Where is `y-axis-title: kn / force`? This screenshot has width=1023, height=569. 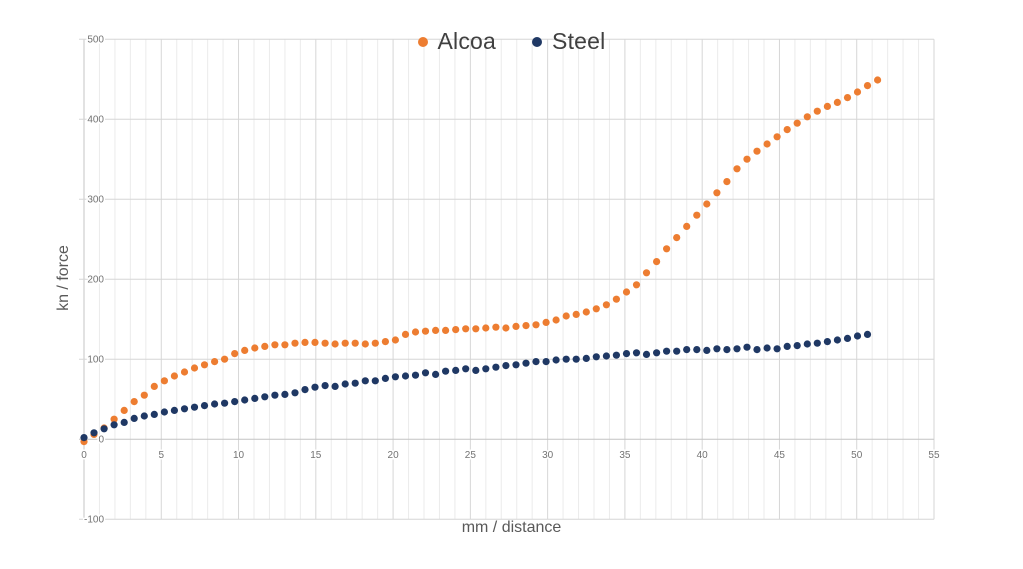 y-axis-title: kn / force is located at coordinates (63, 278).